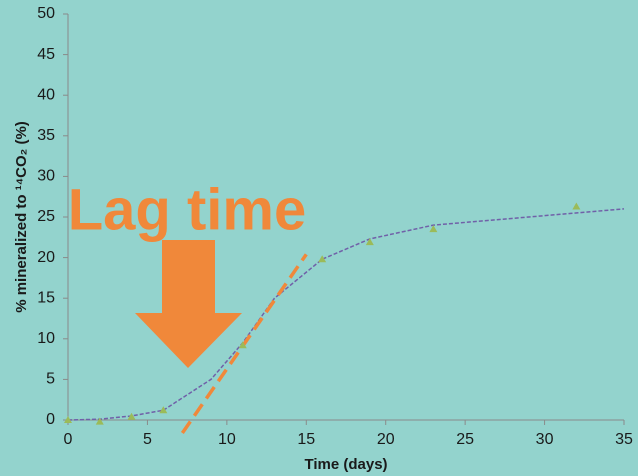 This screenshot has width=638, height=476. What do you see at coordinates (46, 216) in the screenshot?
I see `y-tick-label: 25` at bounding box center [46, 216].